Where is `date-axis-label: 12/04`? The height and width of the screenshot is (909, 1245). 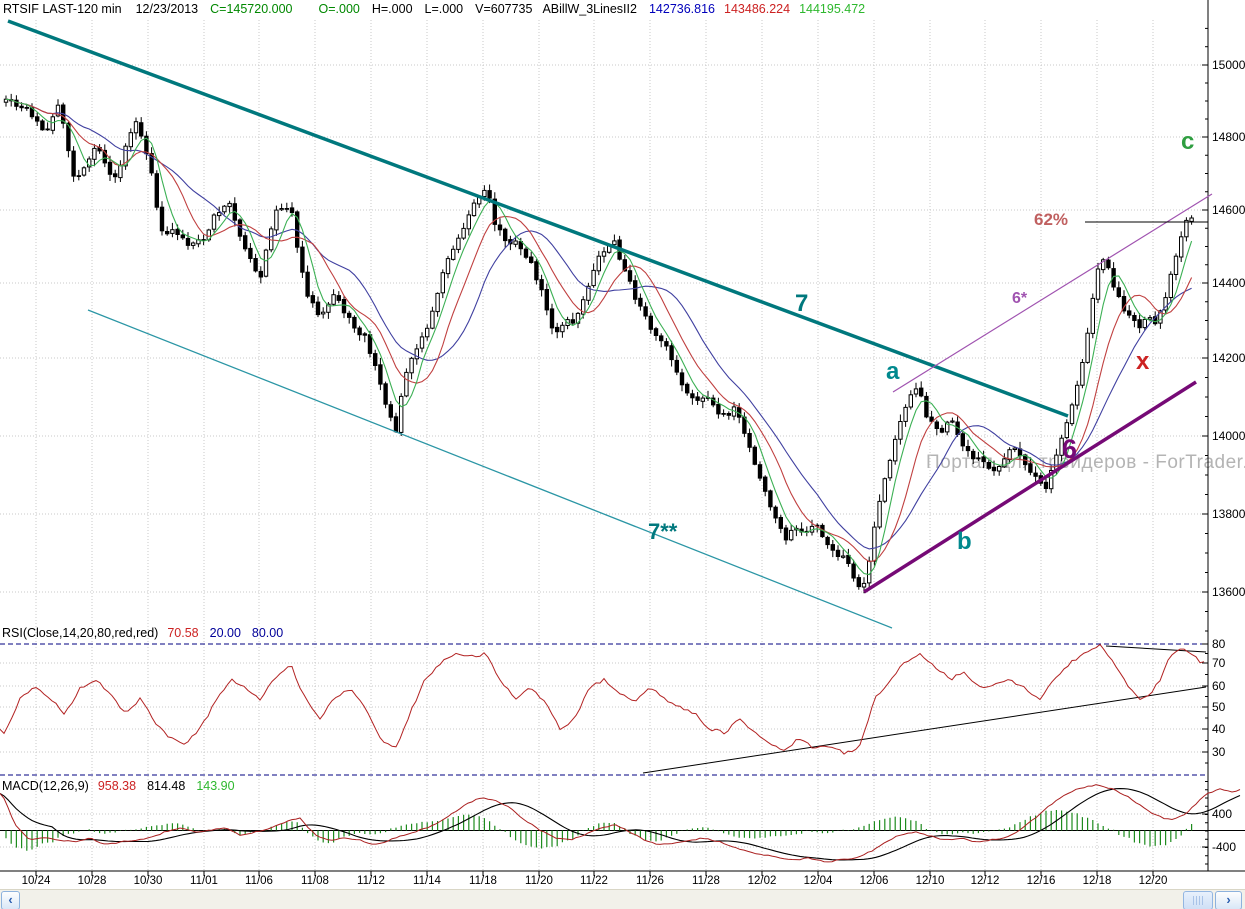
date-axis-label: 12/04 is located at coordinates (818, 881).